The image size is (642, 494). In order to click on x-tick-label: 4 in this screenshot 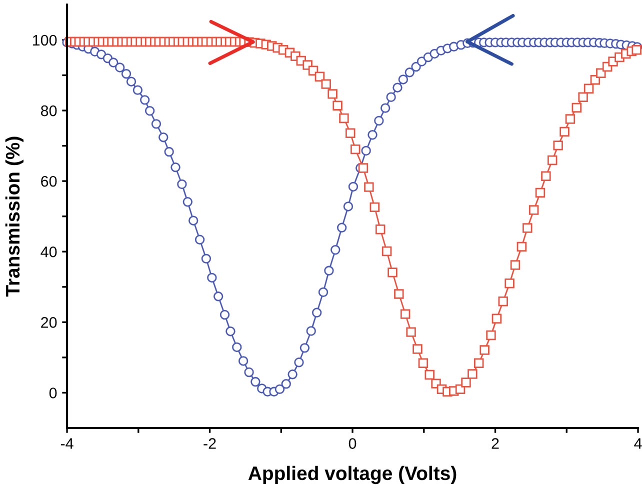, I will do `click(638, 443)`.